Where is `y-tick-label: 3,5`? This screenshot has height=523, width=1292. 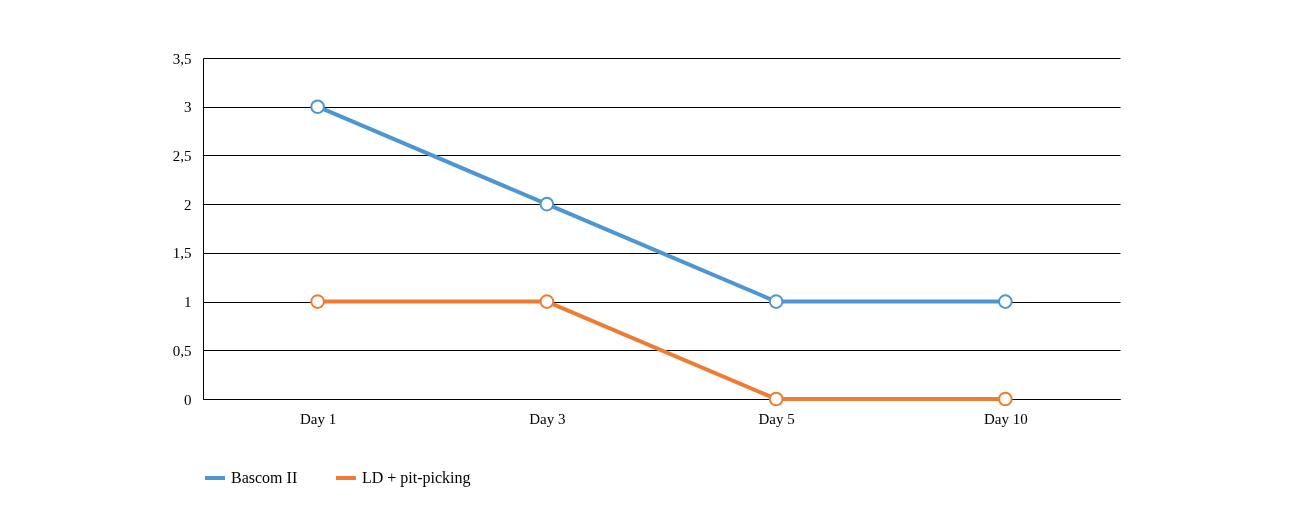 y-tick-label: 3,5 is located at coordinates (182, 58).